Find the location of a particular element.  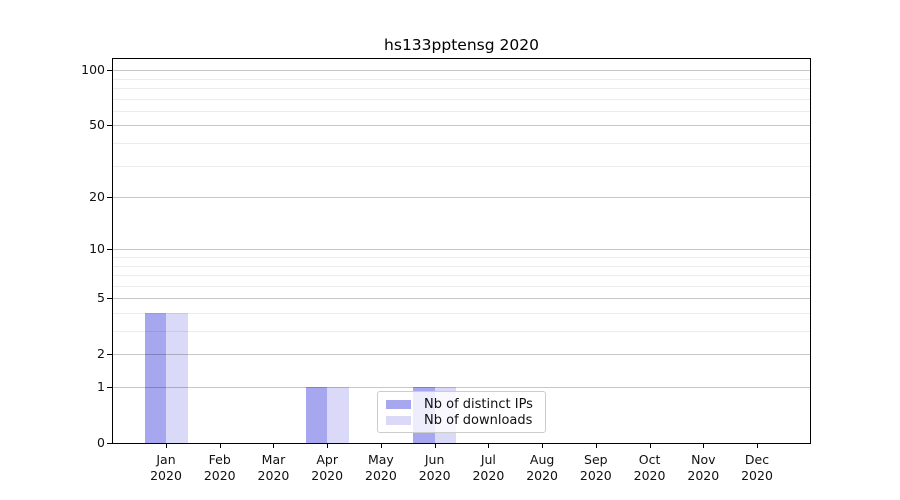

x-tick-label-dec: Dec 2020 is located at coordinates (757, 468).